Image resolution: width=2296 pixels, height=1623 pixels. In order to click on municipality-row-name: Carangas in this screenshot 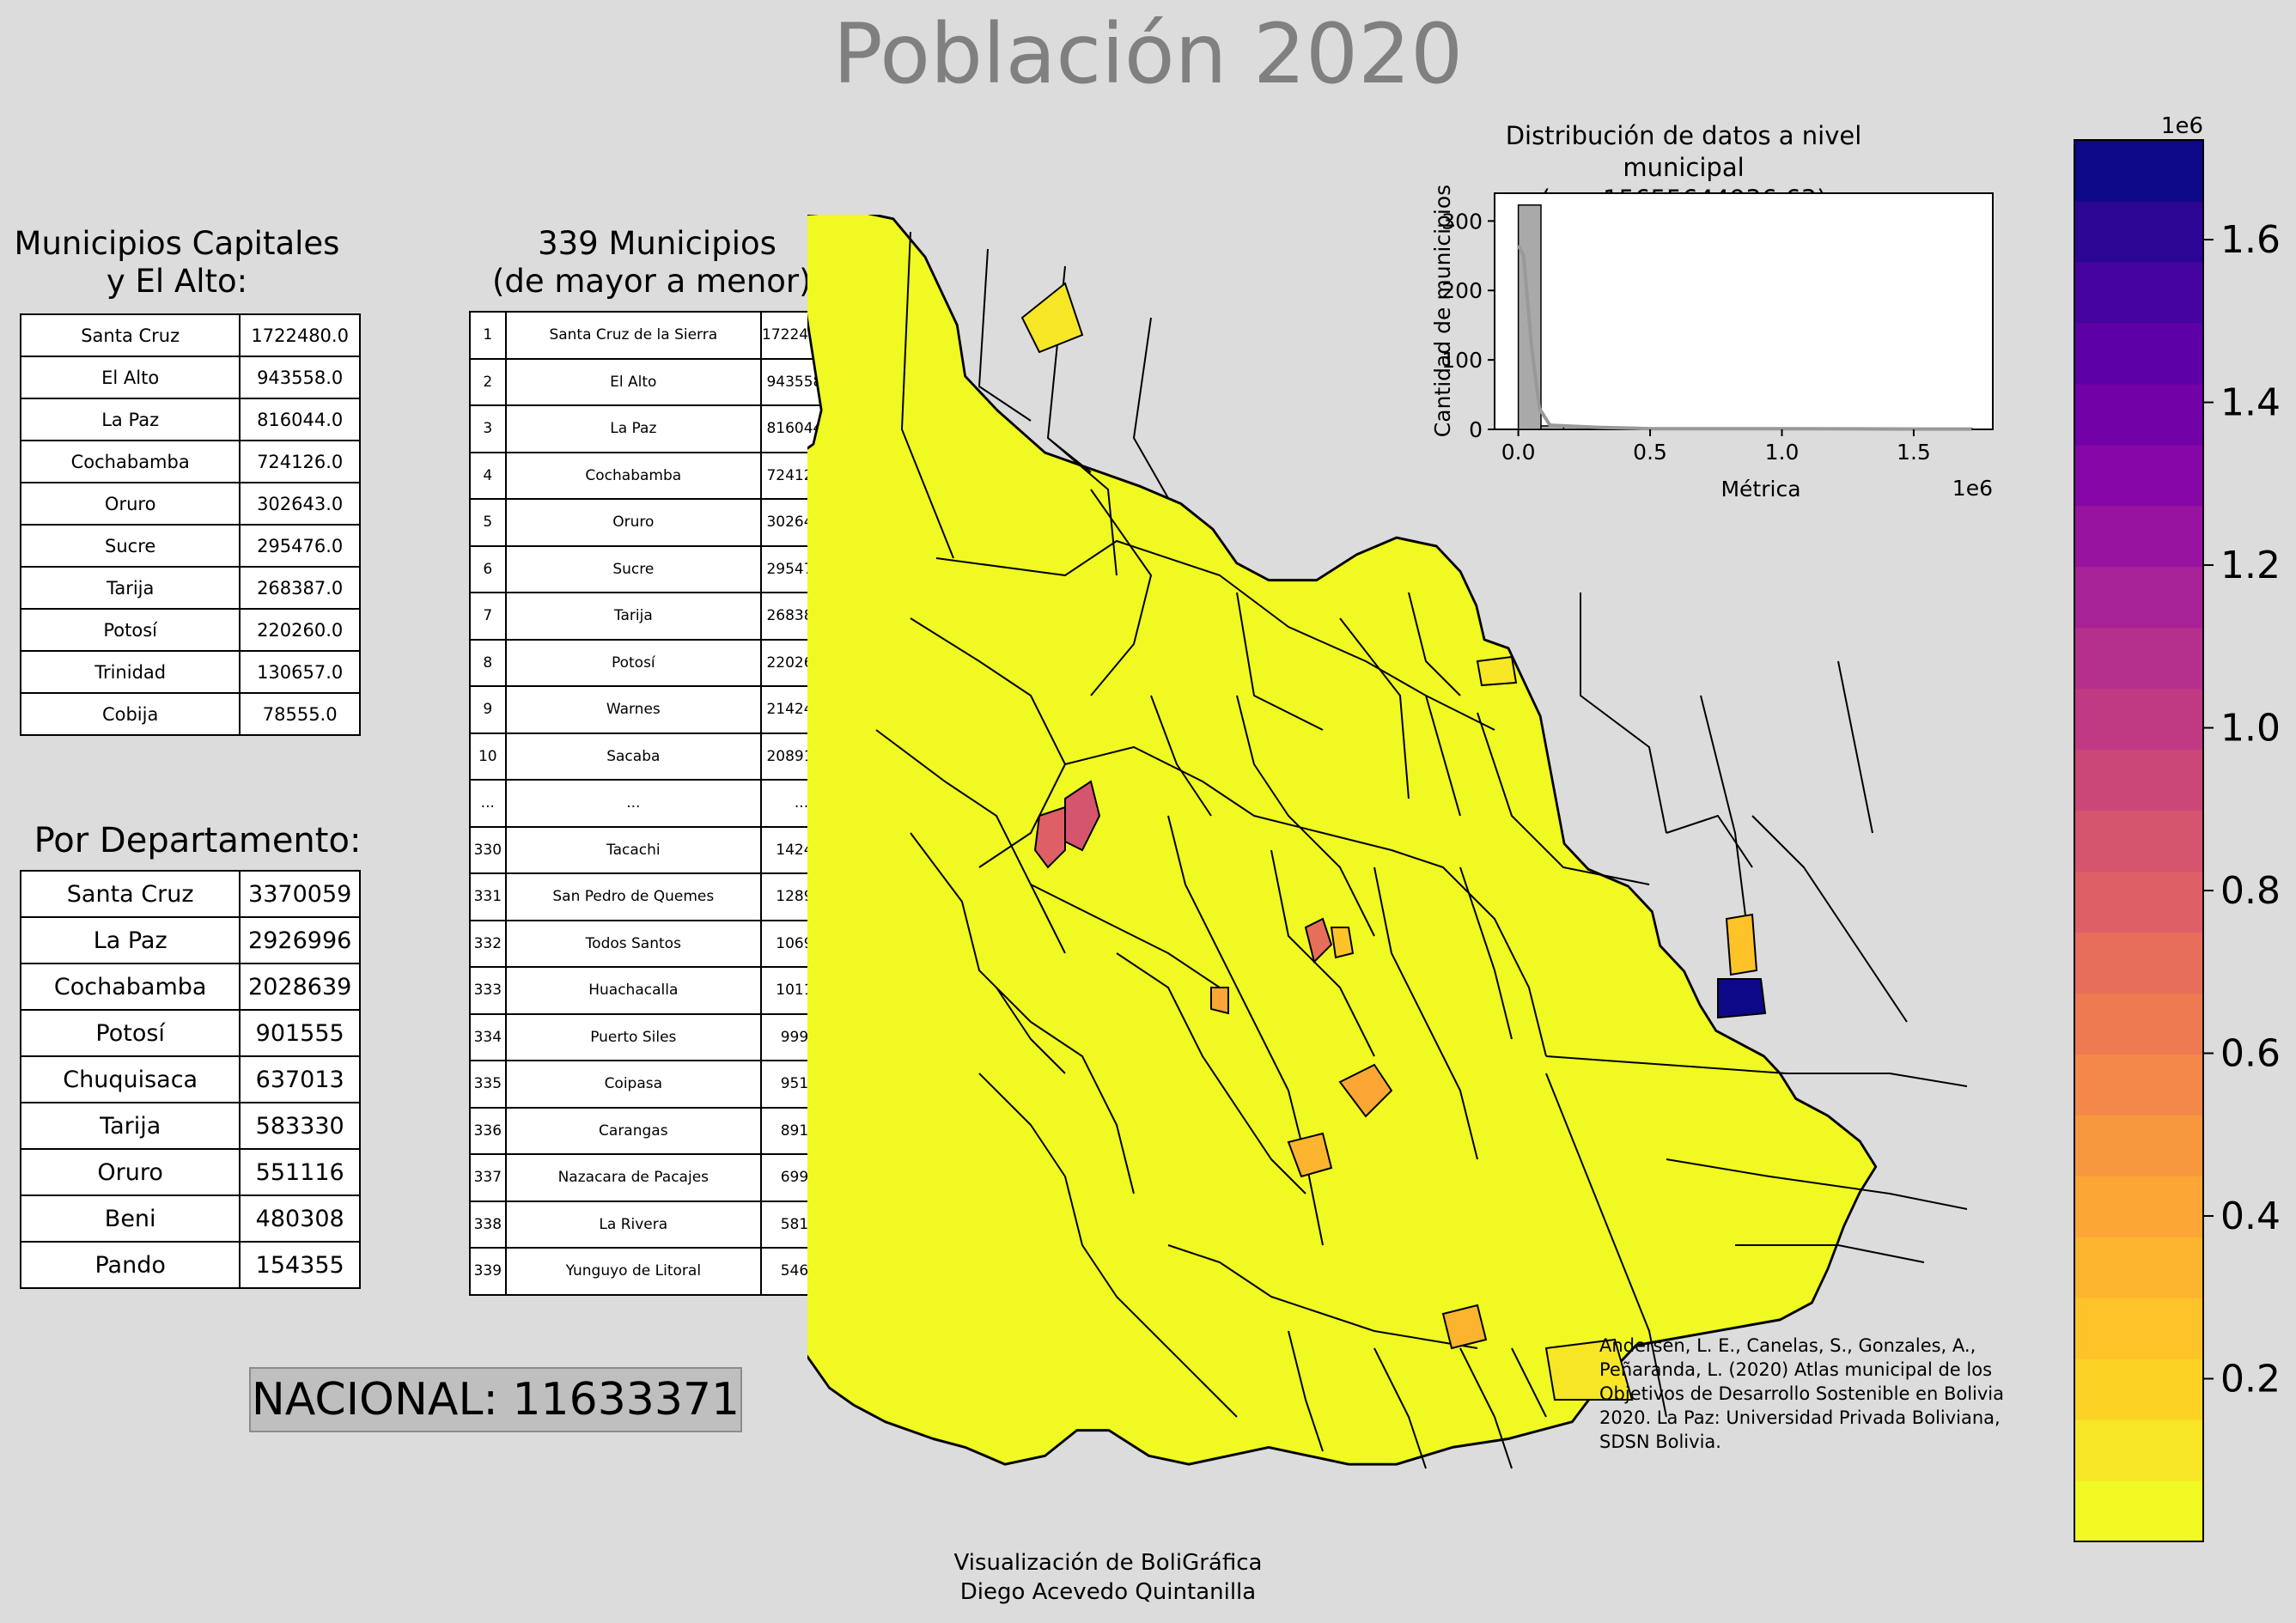, I will do `click(633, 1130)`.